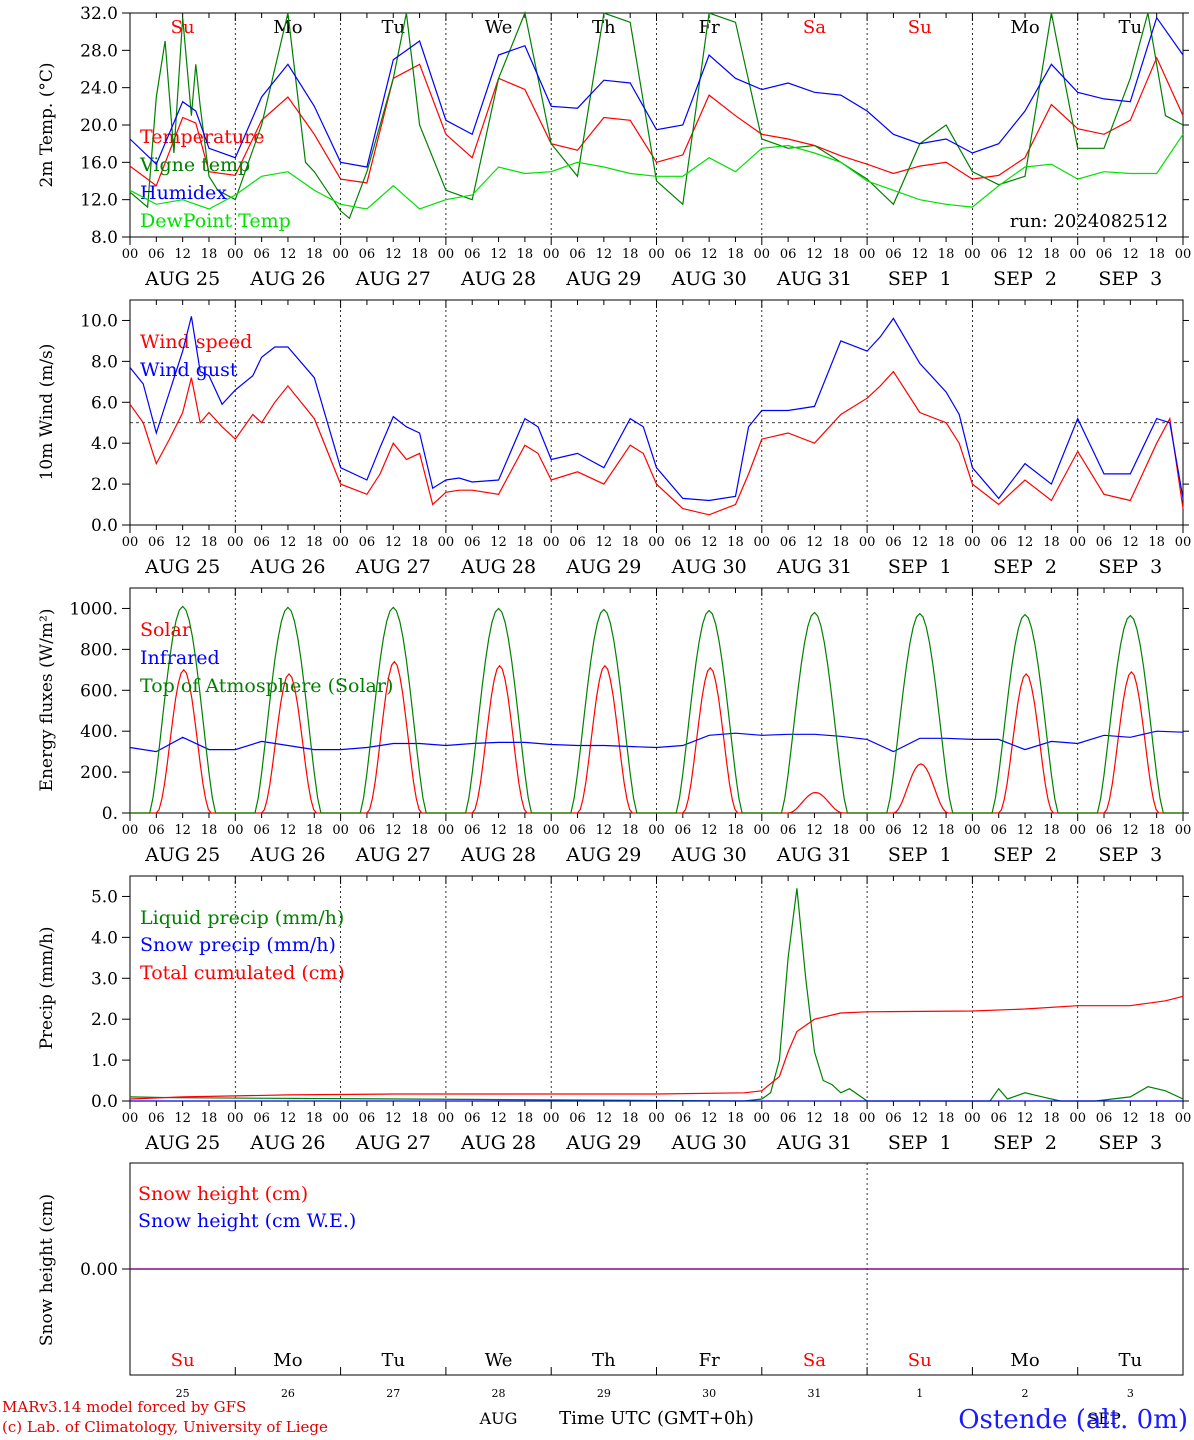  Describe the element at coordinates (104, 897) in the screenshot. I see `y-tick-label: 5.0` at that location.